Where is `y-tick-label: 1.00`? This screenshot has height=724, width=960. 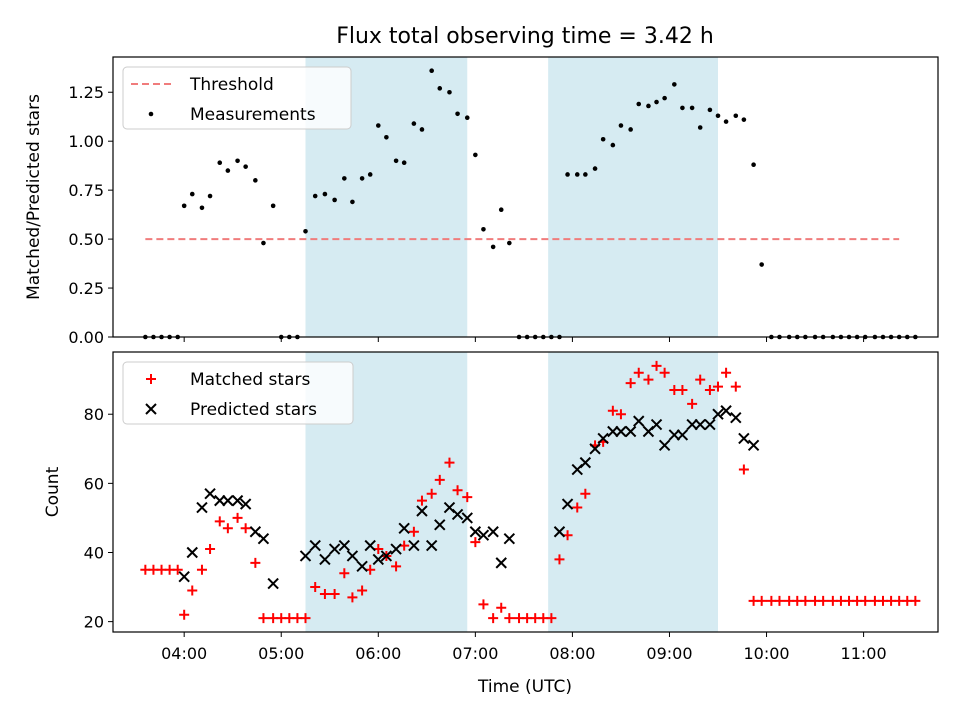 y-tick-label: 1.00 is located at coordinates (86, 141).